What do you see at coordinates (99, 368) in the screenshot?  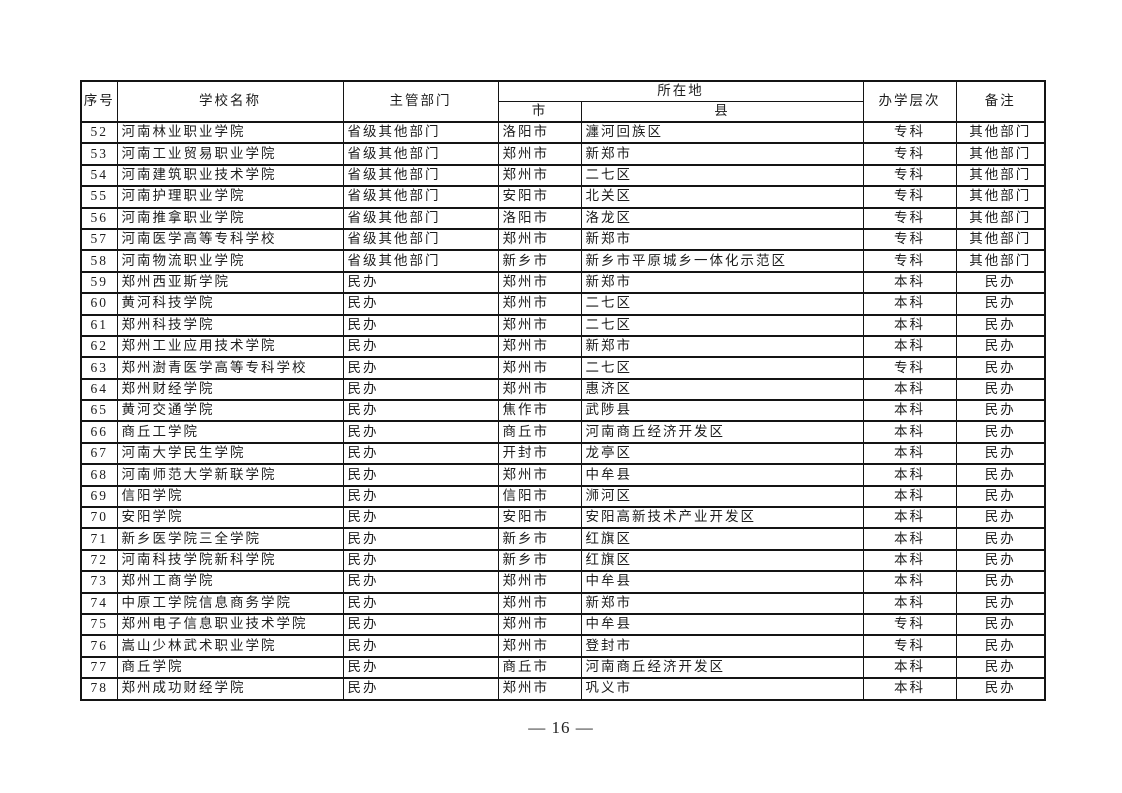 I see `cell-no: 63` at bounding box center [99, 368].